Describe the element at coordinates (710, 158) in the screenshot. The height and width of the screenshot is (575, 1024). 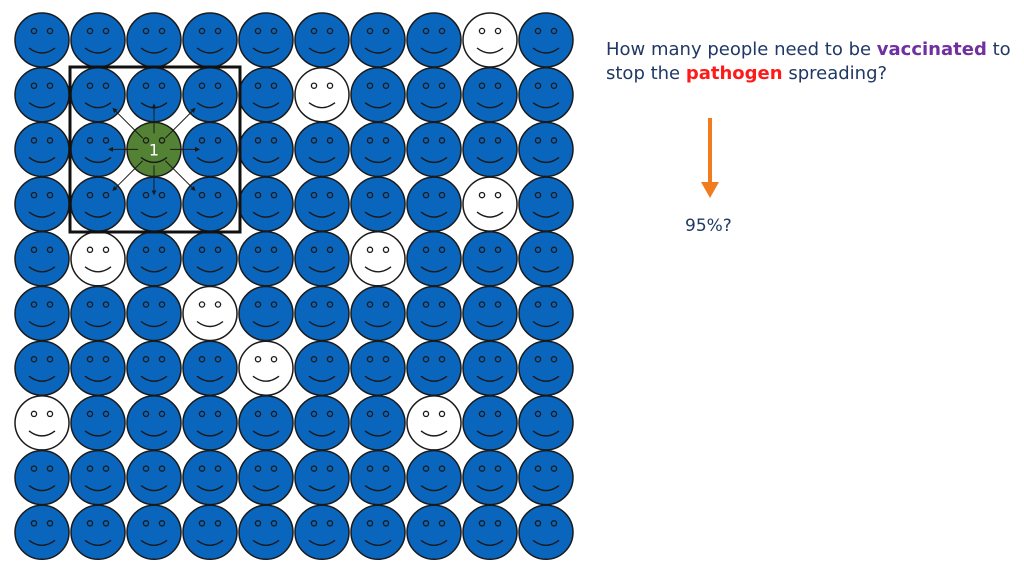
I see `down-arrow-icon` at that location.